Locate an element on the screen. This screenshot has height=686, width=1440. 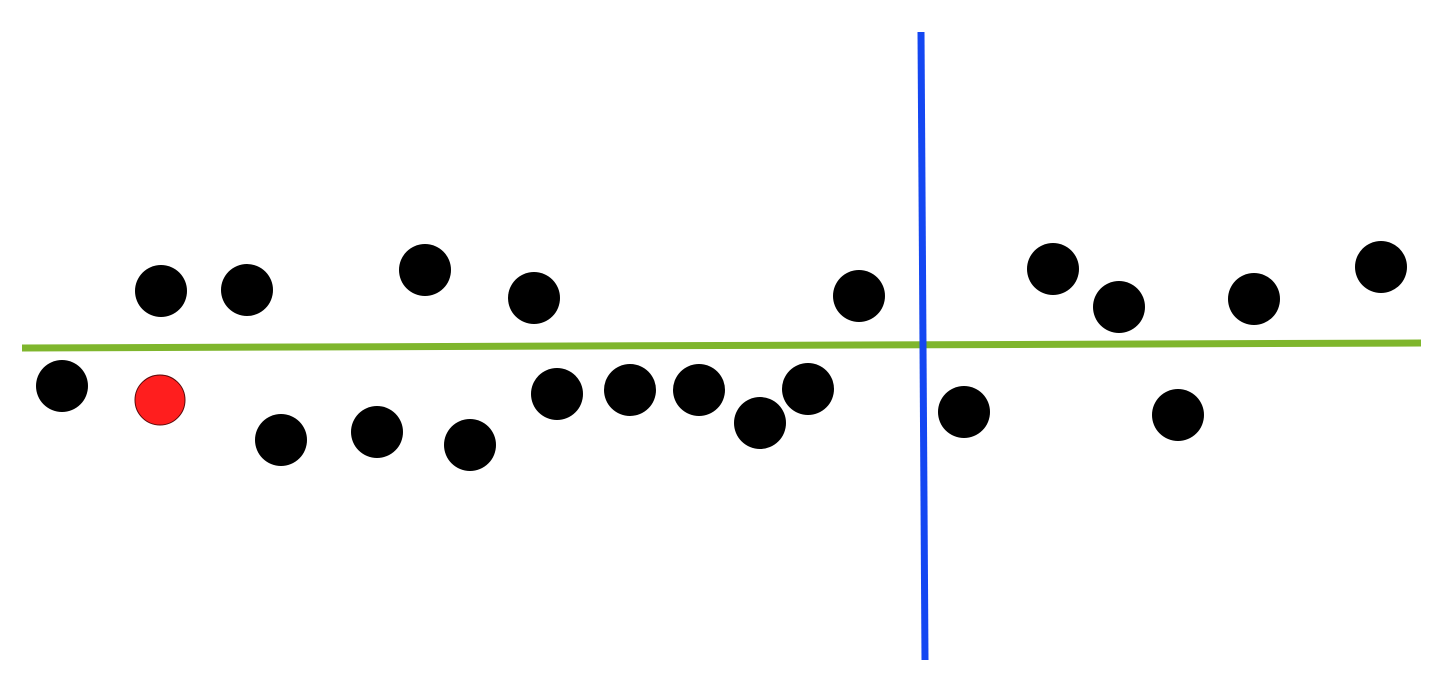
vertical-divider-line is located at coordinates (923, 346).